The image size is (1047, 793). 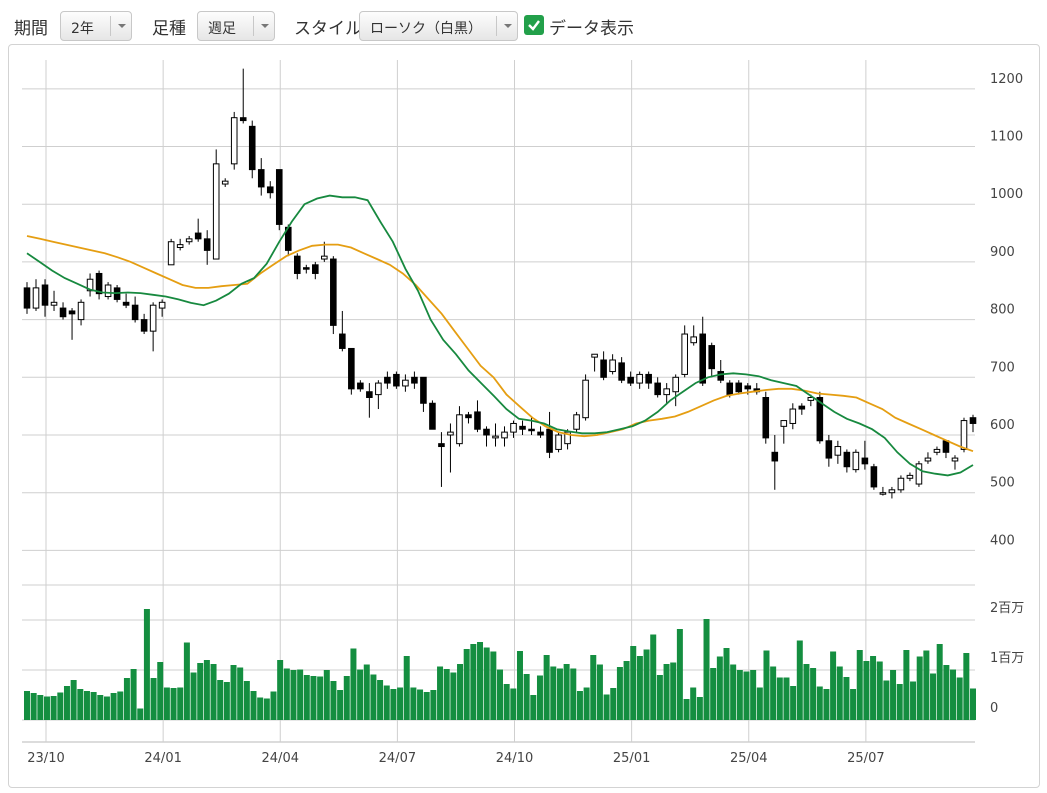 I want to click on show-data-checkbox, so click(x=534, y=25).